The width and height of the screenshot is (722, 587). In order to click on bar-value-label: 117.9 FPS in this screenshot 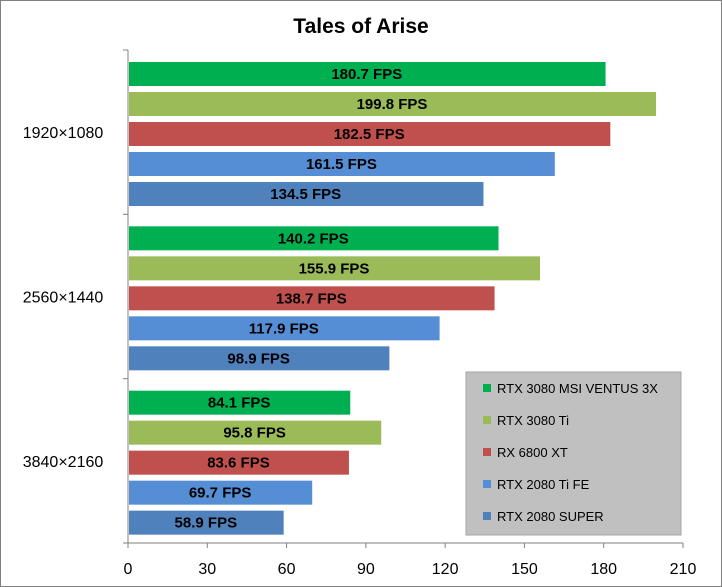, I will do `click(284, 328)`.